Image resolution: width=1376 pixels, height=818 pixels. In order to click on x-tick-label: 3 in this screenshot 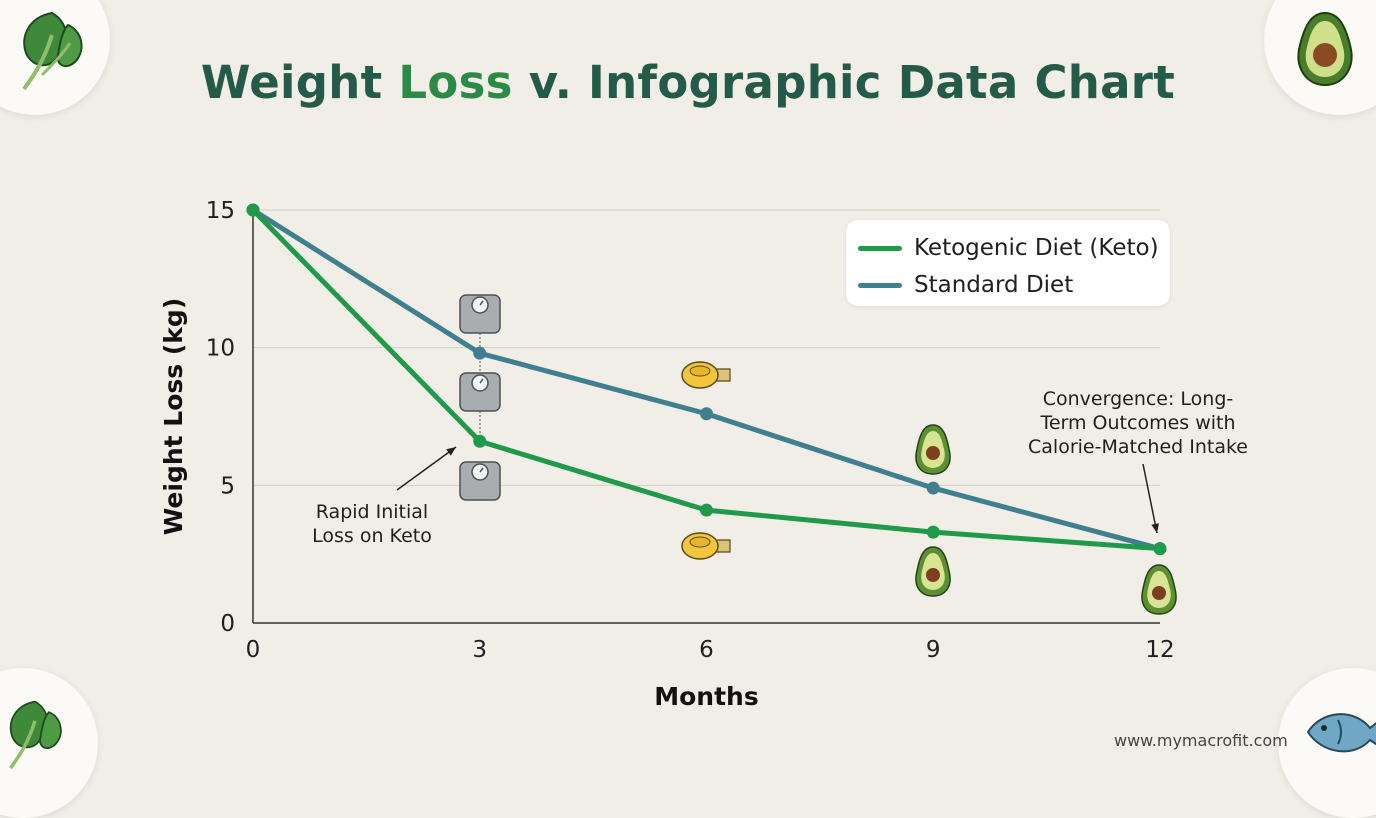, I will do `click(479, 650)`.